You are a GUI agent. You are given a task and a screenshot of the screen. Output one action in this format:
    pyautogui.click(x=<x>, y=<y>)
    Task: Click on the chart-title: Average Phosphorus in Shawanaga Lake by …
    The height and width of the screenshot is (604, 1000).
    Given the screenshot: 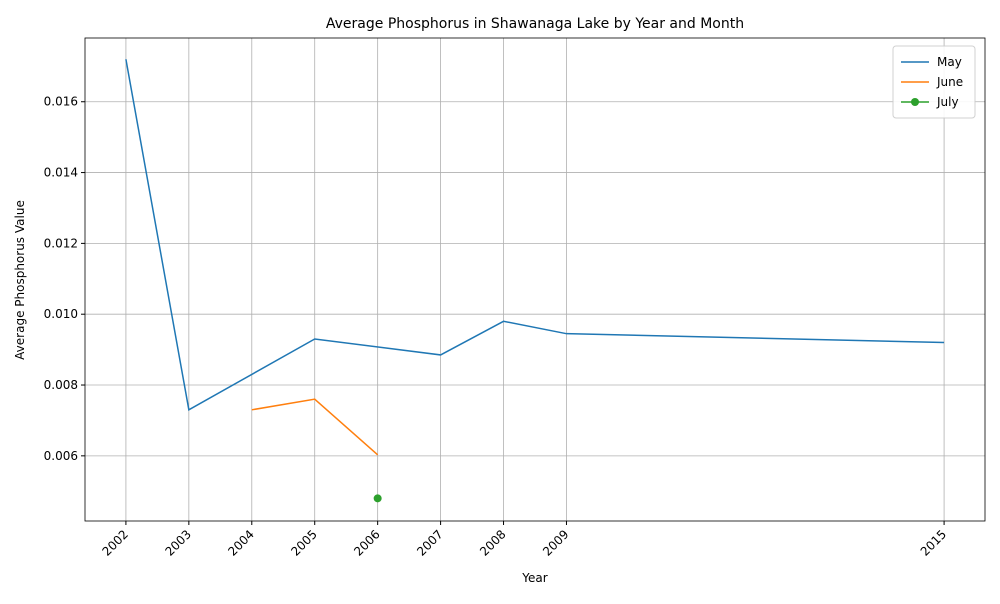 What is the action you would take?
    pyautogui.click(x=535, y=24)
    